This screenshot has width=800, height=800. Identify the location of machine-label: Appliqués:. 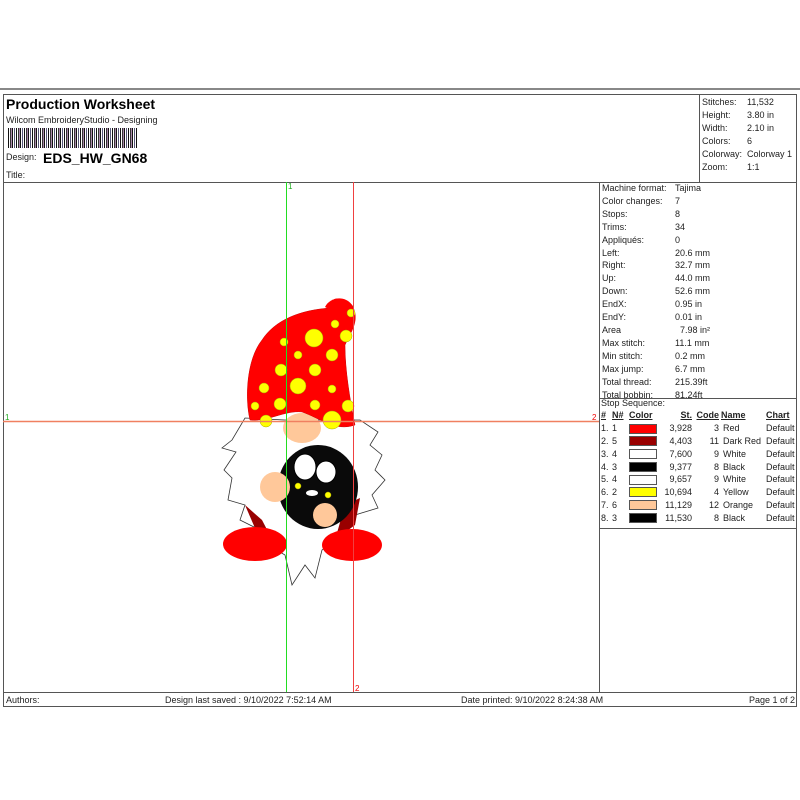
(623, 239).